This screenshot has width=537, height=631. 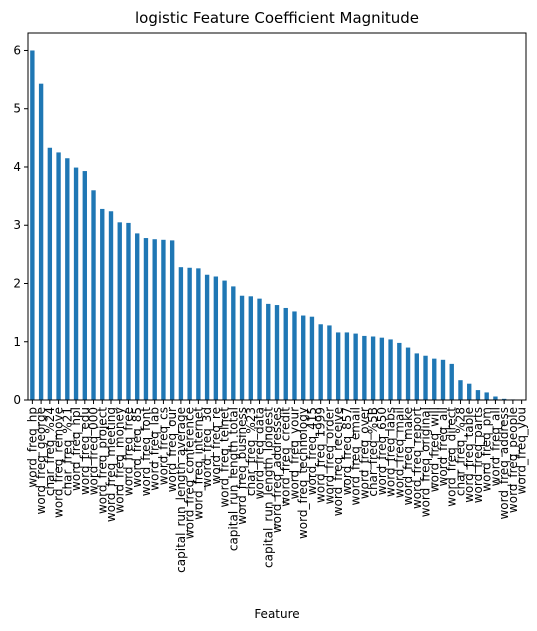 I want to click on y-tick-label: 0, so click(x=17, y=400).